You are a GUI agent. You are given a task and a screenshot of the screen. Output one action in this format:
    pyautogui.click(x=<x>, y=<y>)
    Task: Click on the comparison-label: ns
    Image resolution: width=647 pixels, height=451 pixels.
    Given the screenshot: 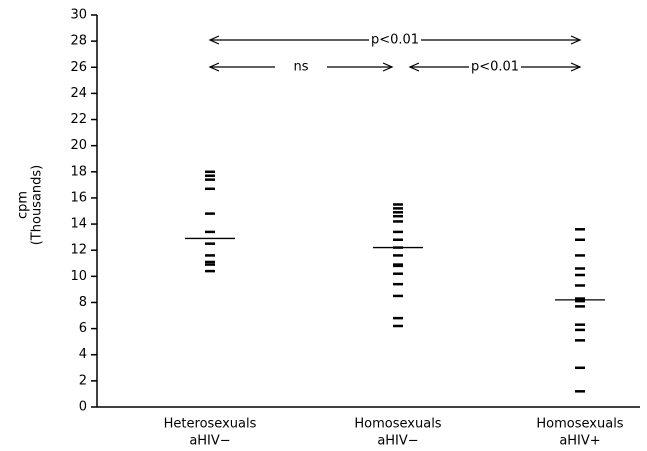 What is the action you would take?
    pyautogui.click(x=300, y=67)
    